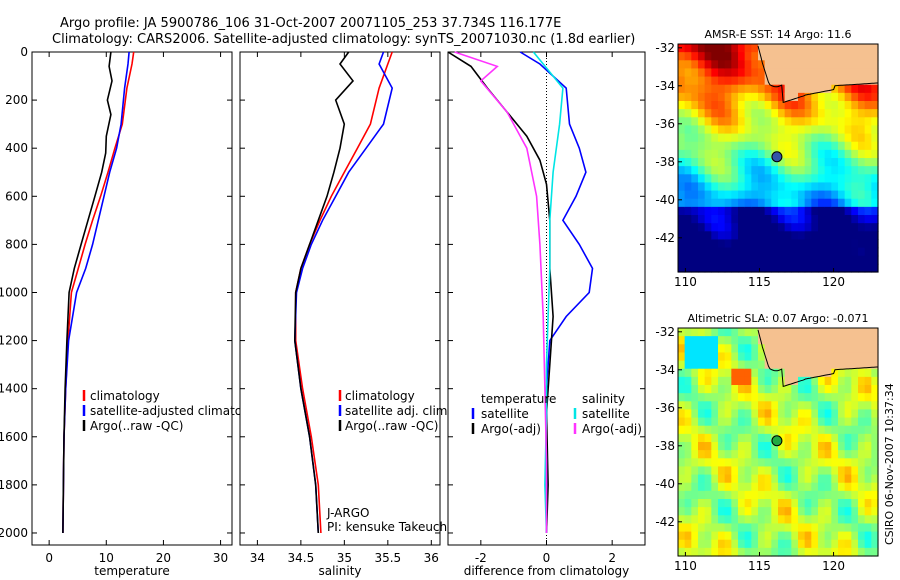 This screenshot has width=900, height=580. Describe the element at coordinates (778, 158) in the screenshot. I see `map-cells` at that location.